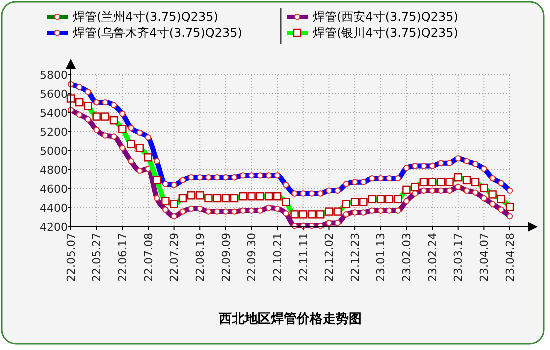  I want to click on x-tick-label: 22.08.19, so click(200, 257).